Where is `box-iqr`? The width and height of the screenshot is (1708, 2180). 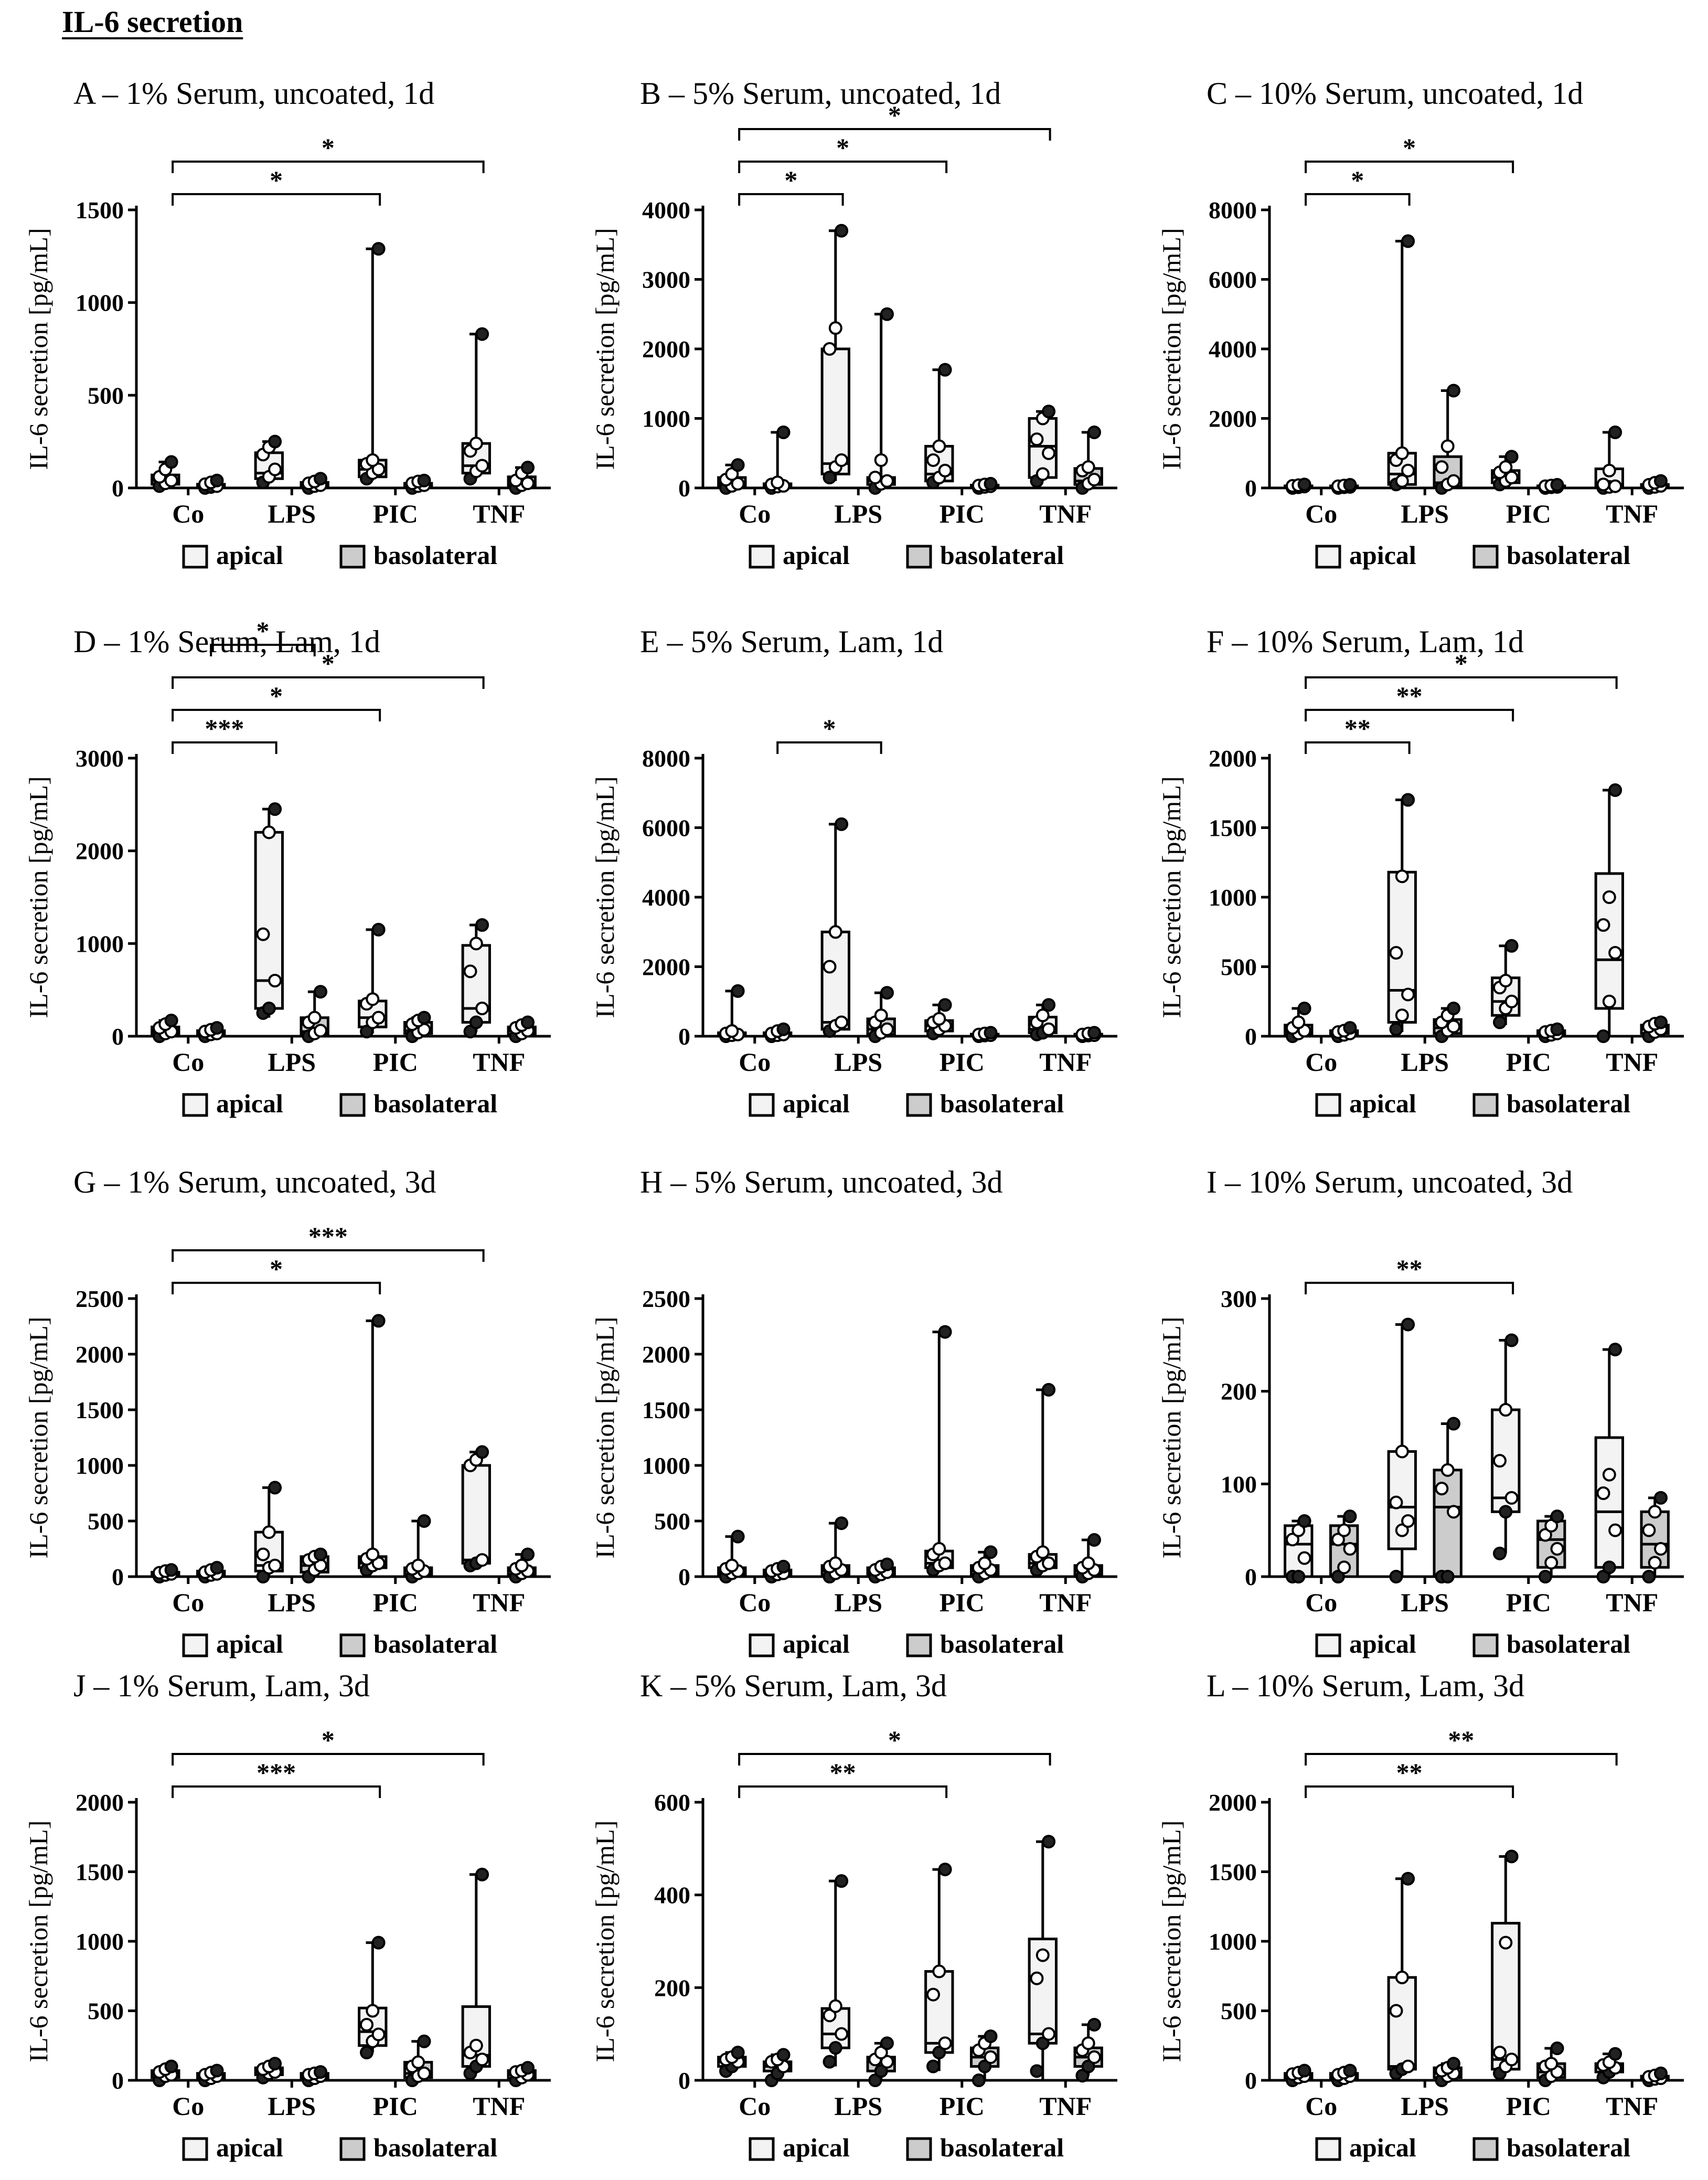
box-iqr is located at coordinates (1402, 2023).